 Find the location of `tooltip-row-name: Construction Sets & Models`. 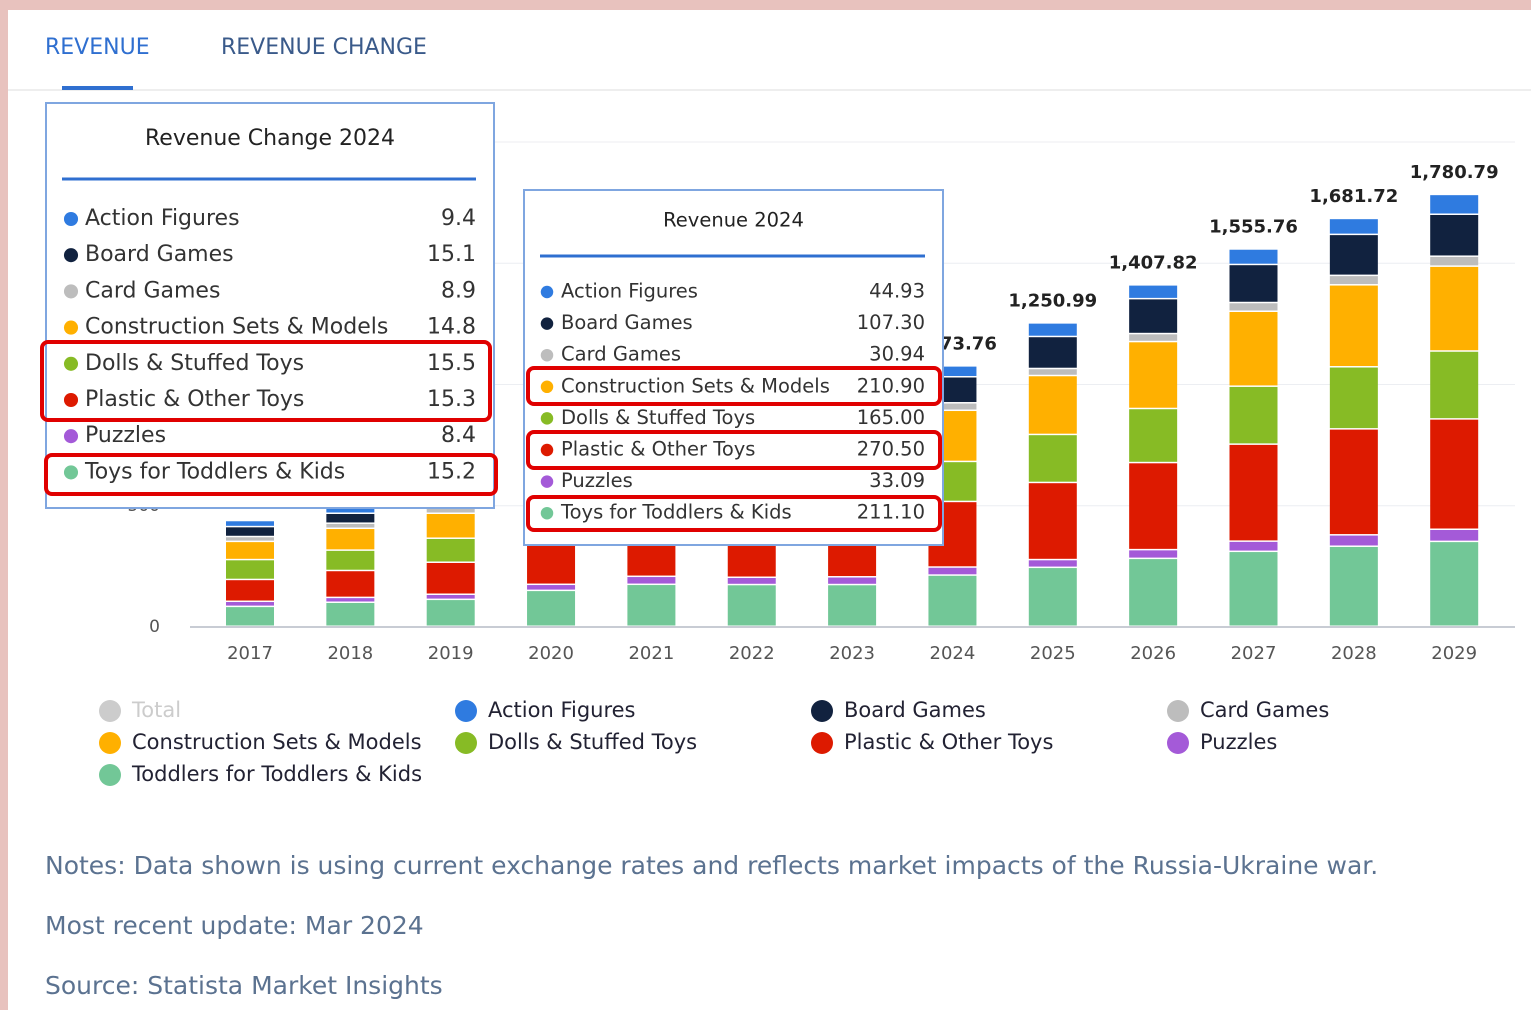

tooltip-row-name: Construction Sets & Models is located at coordinates (236, 327).